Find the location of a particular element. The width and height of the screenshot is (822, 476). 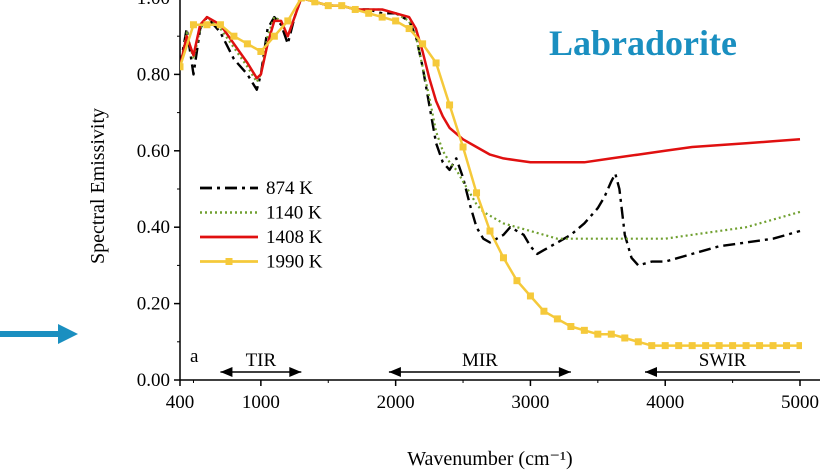

region-tir: TIR is located at coordinates (261, 363).